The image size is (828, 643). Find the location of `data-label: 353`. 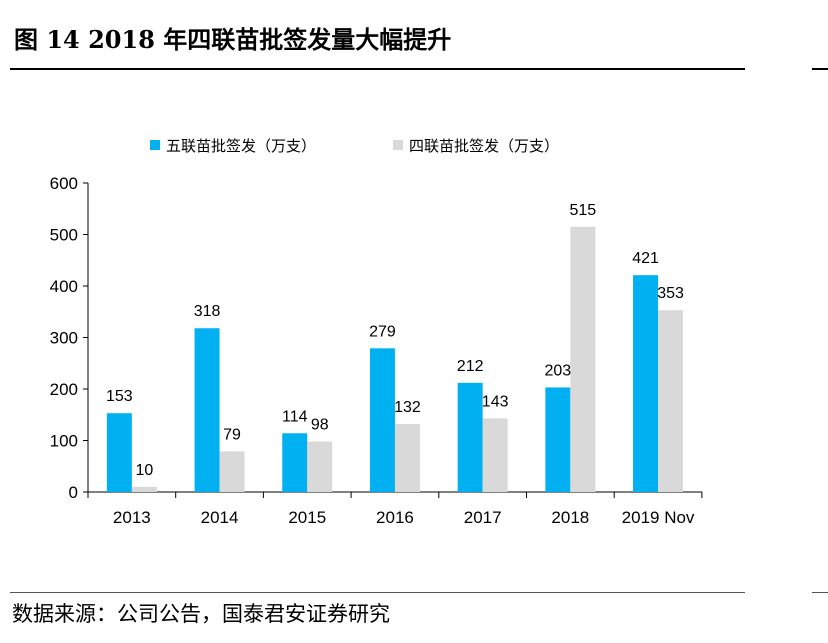

data-label: 353 is located at coordinates (670, 293).